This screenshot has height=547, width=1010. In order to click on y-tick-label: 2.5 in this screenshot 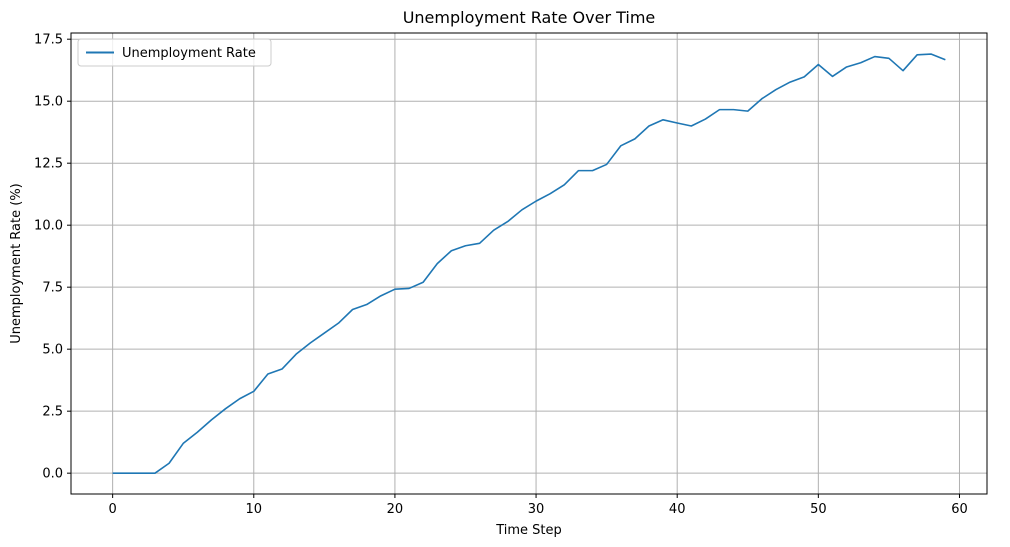, I will do `click(52, 412)`.